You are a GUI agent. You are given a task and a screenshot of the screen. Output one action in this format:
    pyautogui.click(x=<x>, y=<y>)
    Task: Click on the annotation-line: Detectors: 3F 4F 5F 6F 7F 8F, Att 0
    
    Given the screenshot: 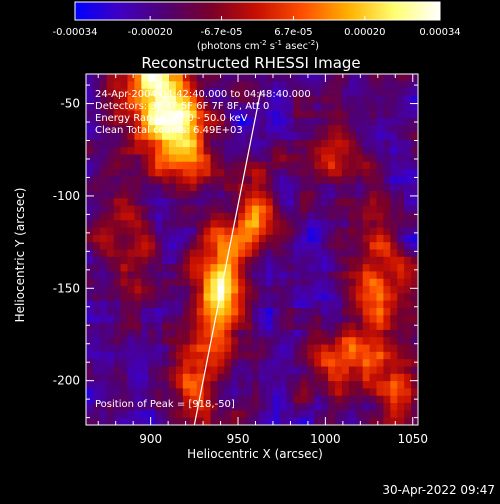 What is the action you would take?
    pyautogui.click(x=182, y=106)
    